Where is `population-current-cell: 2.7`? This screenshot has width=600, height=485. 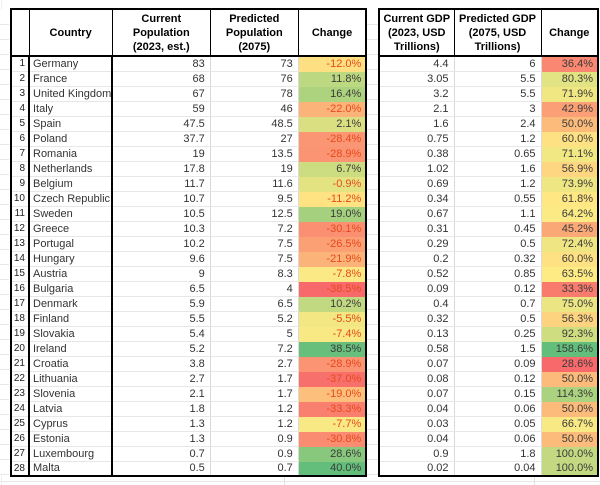
population-current-cell: 2.7 is located at coordinates (161, 379).